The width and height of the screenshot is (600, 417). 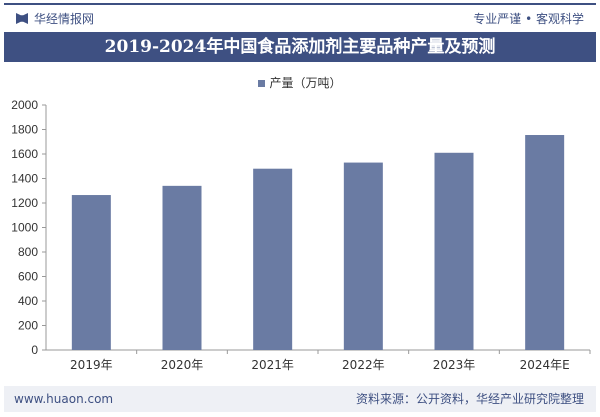 I want to click on y-tick-label: 2000, so click(x=24, y=105).